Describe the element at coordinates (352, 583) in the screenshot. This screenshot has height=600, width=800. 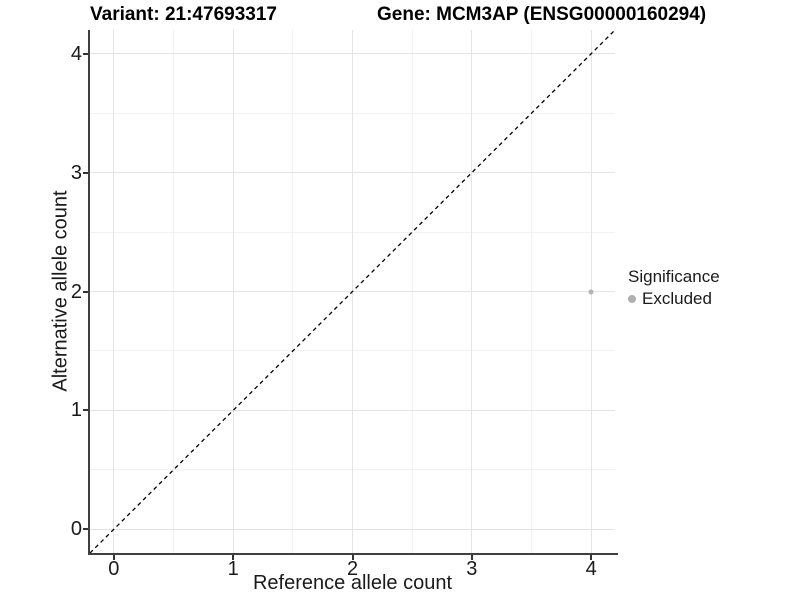
I see `x-axis-title: Reference allele count` at that location.